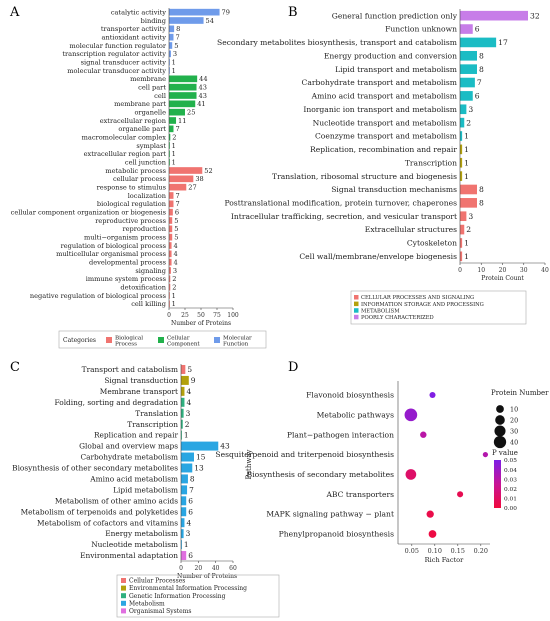 This screenshot has width=550, height=621. What do you see at coordinates (207, 576) in the screenshot?
I see `x-axis-title: Number of Proteins` at bounding box center [207, 576].